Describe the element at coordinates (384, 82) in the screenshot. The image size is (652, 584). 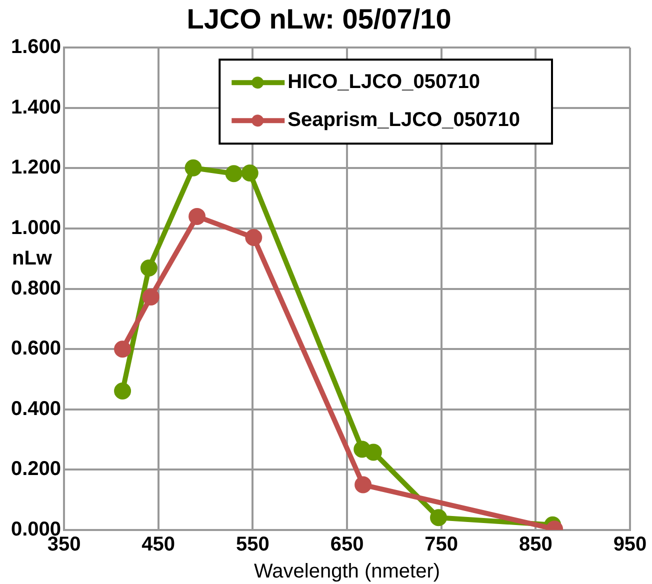
I see `legend-label: HICO_LJCO_050710` at that location.